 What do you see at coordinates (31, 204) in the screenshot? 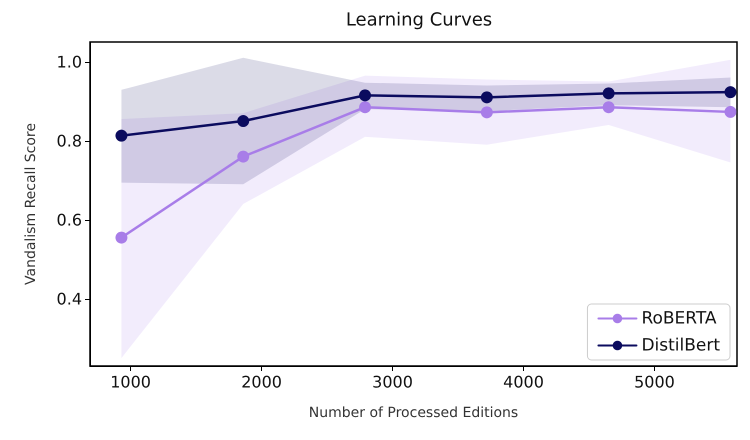
I see `y-axis-title: Vandalism Recall Score` at bounding box center [31, 204].